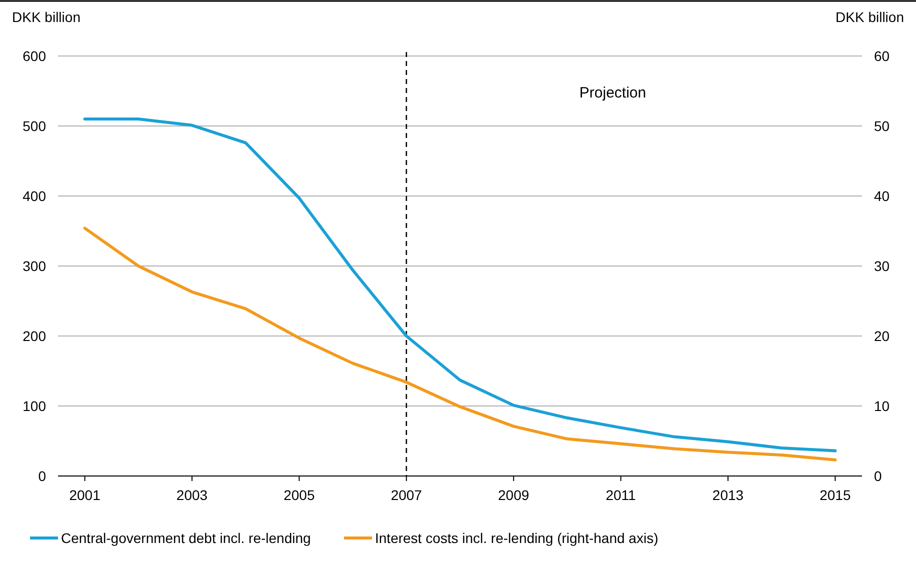  I want to click on y-tick-label: 600, so click(34, 56).